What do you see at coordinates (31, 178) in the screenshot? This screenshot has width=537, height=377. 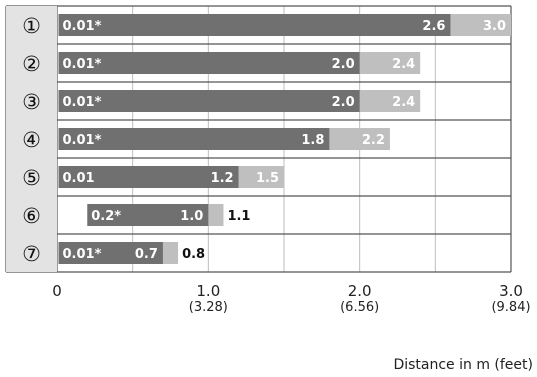 I see `row-label: ⑤` at bounding box center [31, 178].